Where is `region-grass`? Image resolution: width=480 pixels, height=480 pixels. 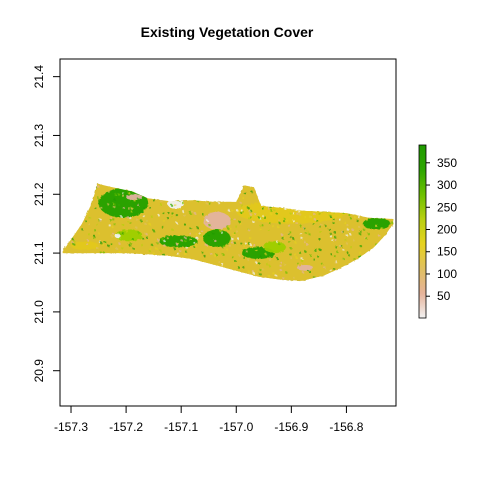
region-grass is located at coordinates (291, 212).